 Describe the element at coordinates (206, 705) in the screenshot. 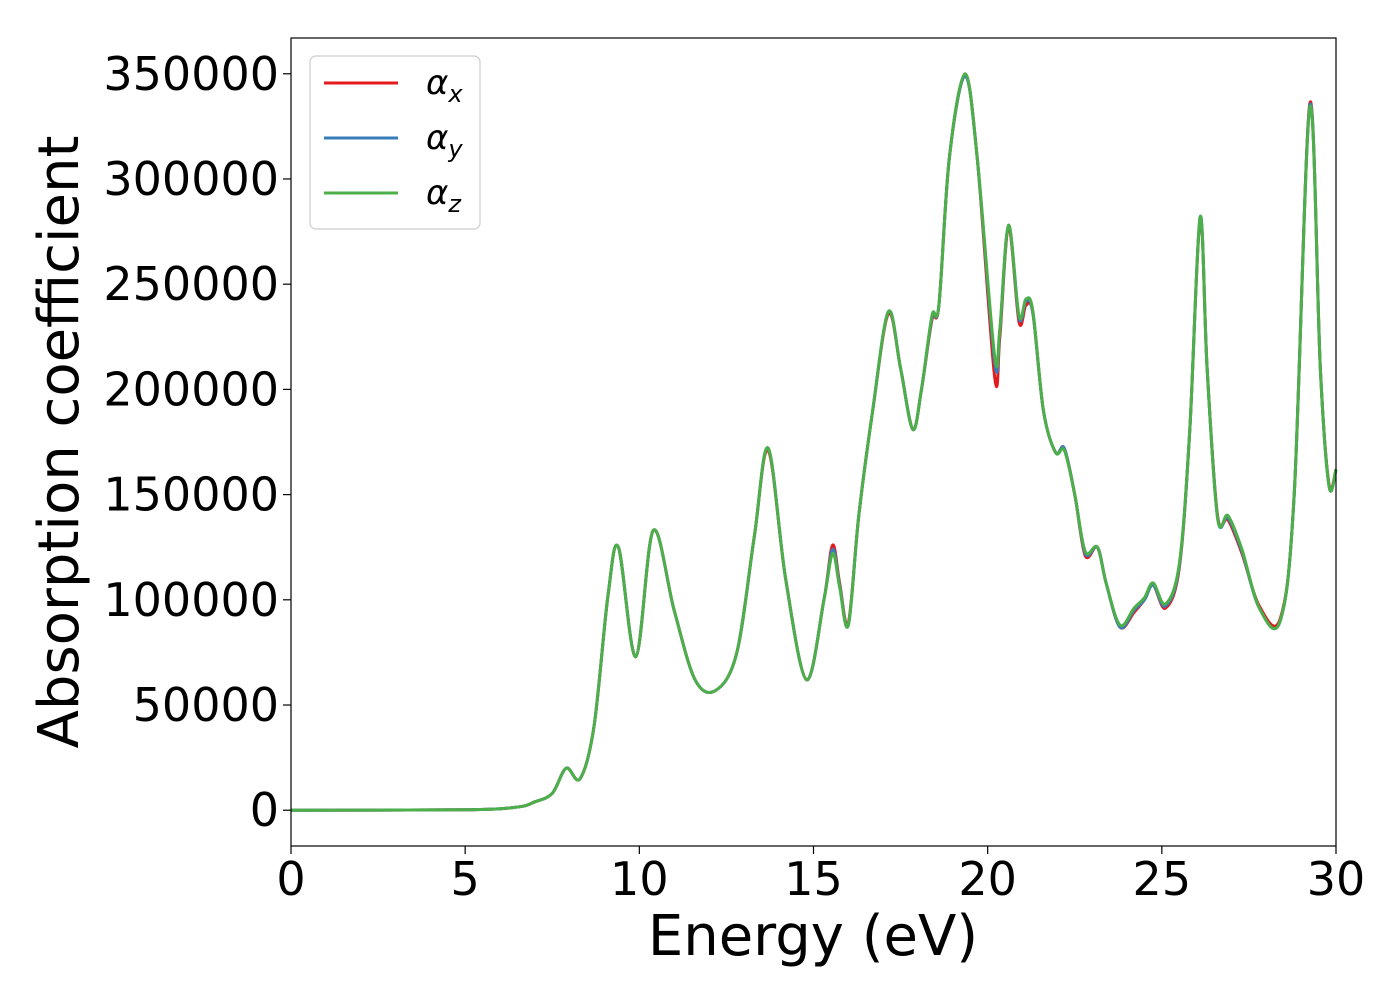

I see `y-tick-label: 50000` at that location.